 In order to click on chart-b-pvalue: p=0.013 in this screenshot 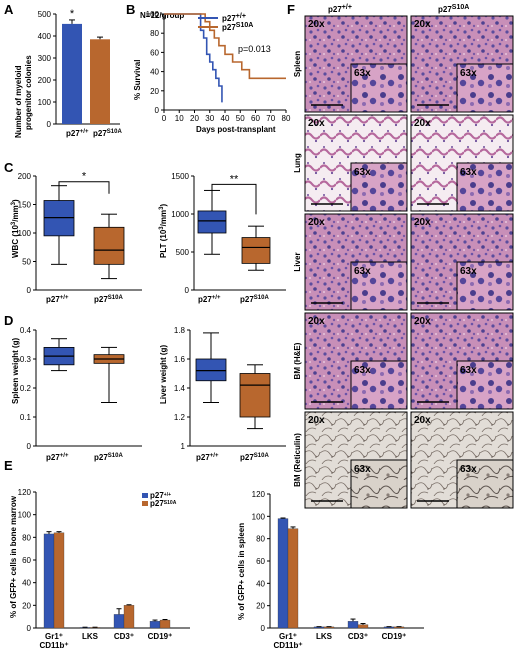, I will do `click(254, 49)`.